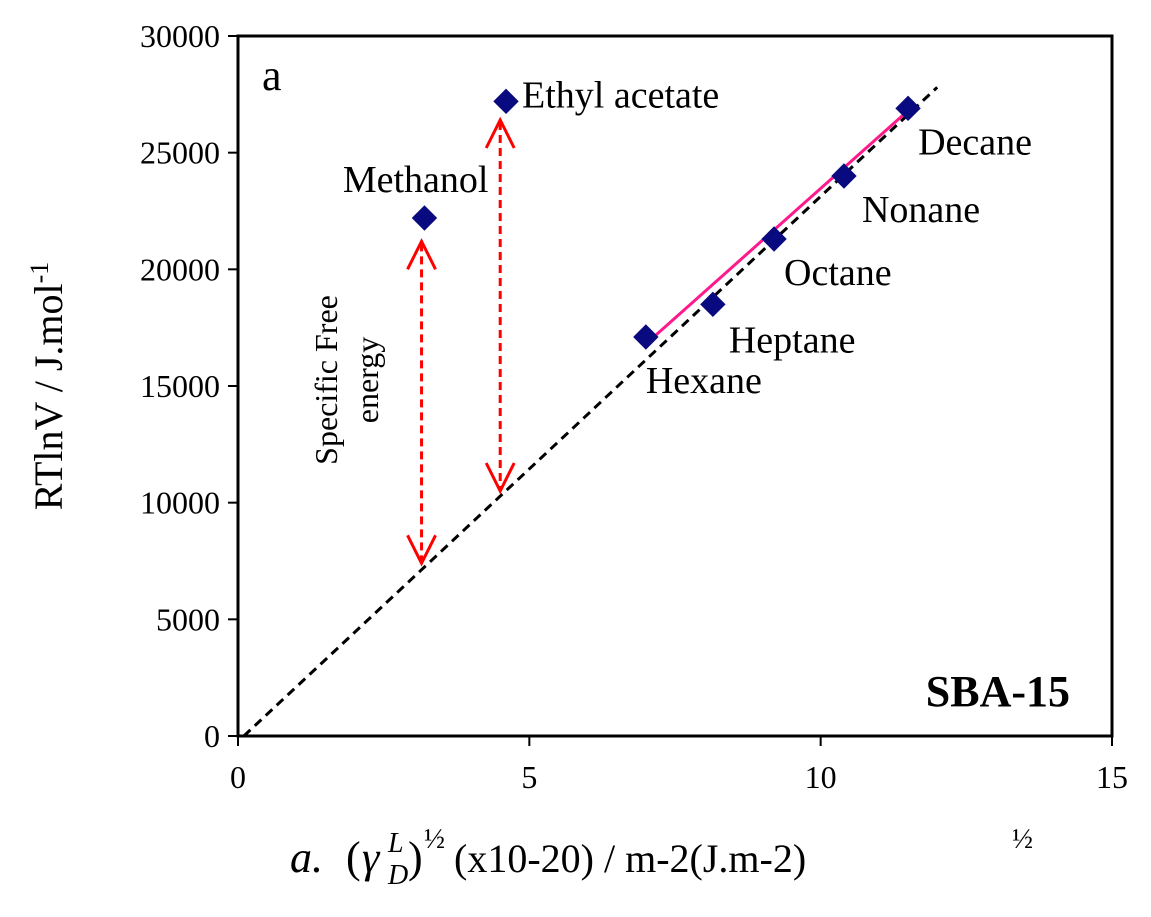  Describe the element at coordinates (821, 777) in the screenshot. I see `x-tick-label: 10` at that location.